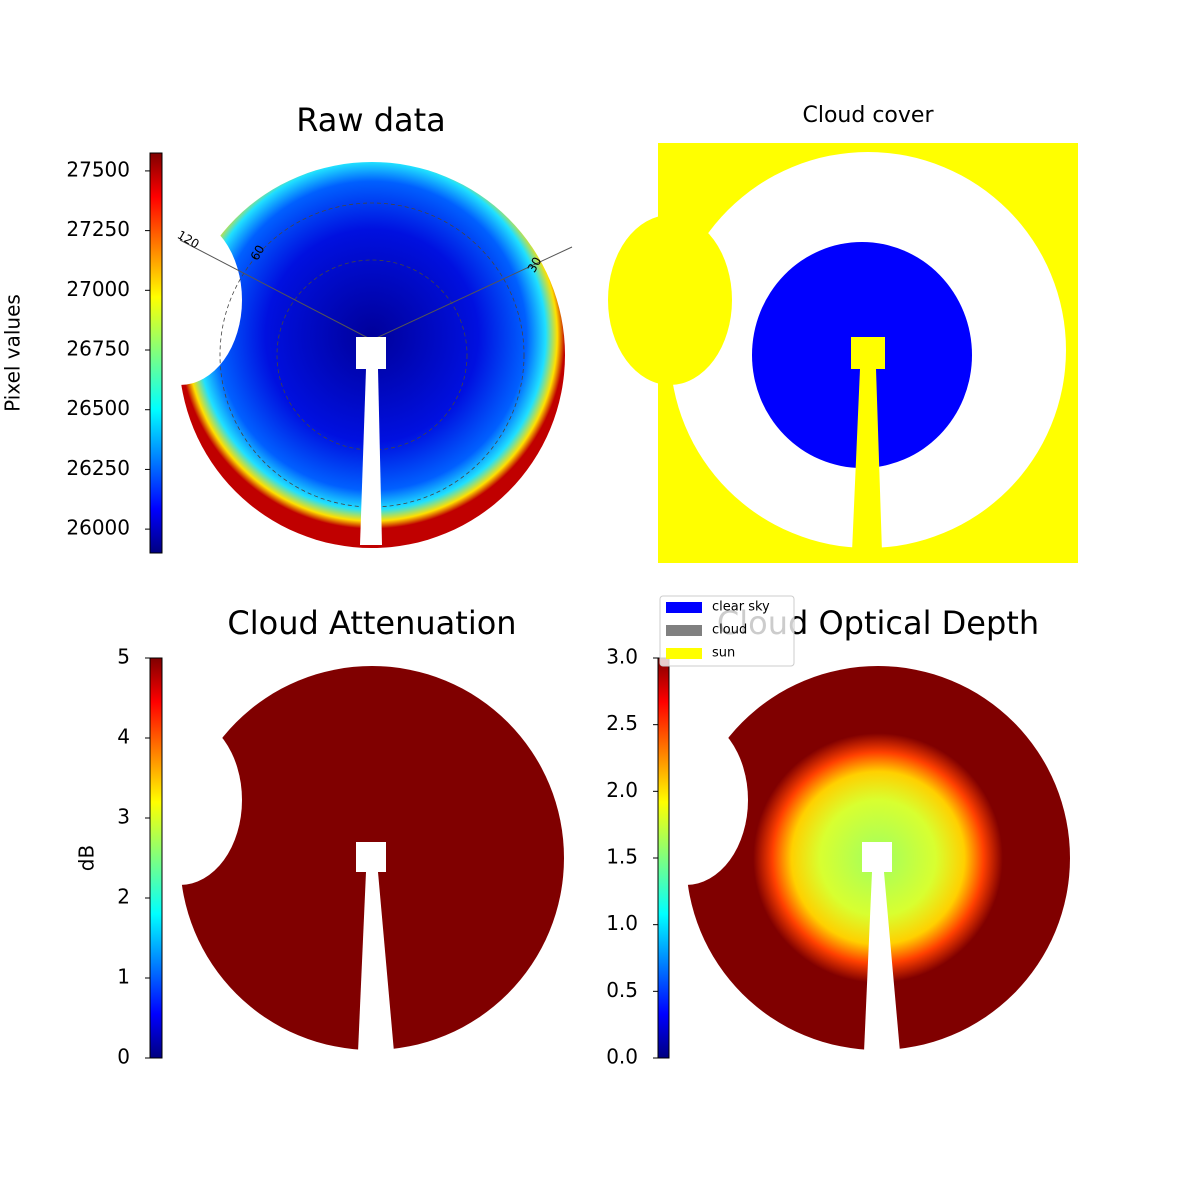 The width and height of the screenshot is (1200, 1200). I want to click on colorbar-tick-label: 2.5, so click(622, 723).